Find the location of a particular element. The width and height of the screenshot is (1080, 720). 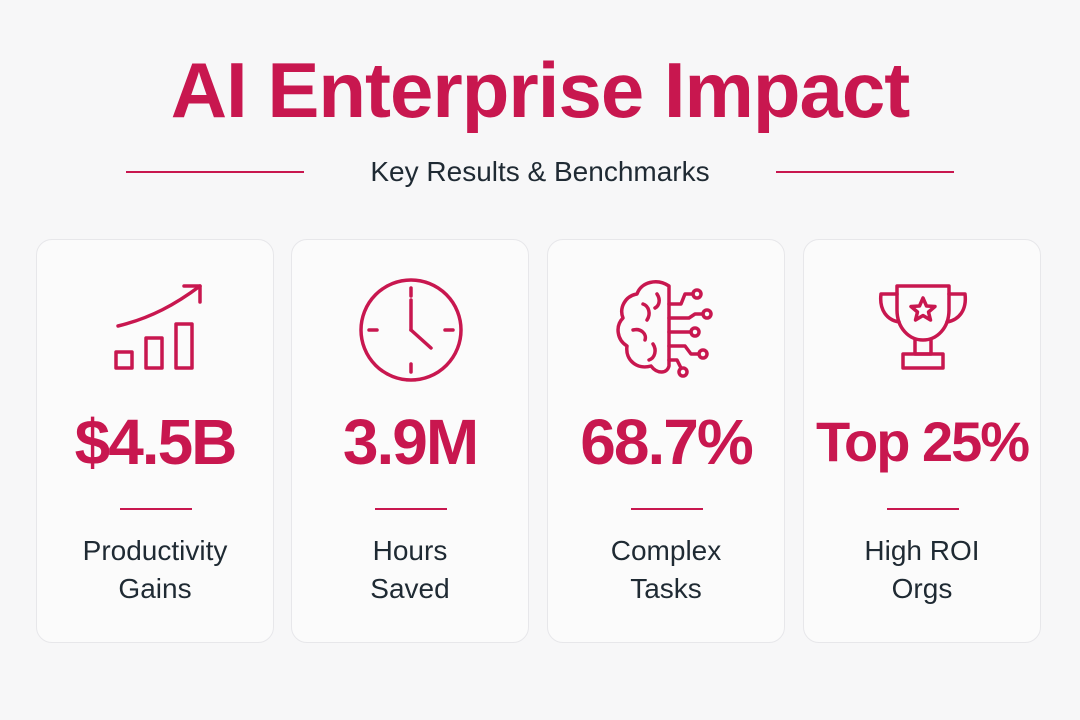

stat-label-line2: Gains is located at coordinates (155, 588).